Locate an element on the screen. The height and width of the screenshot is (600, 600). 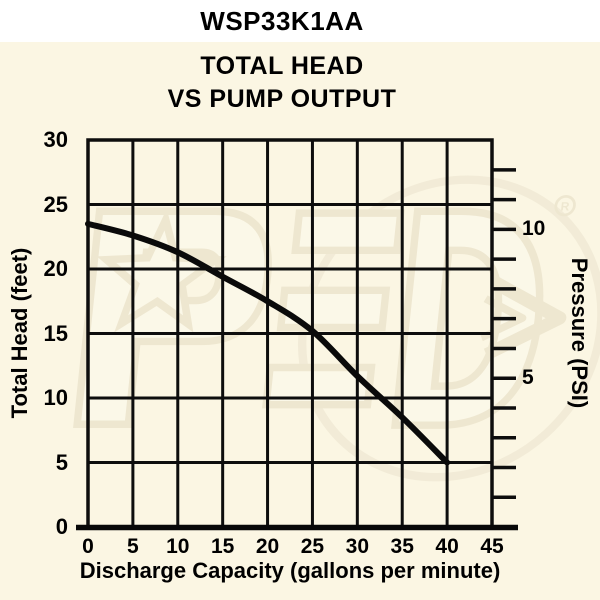
x-axis-tick-label: 35 is located at coordinates (402, 546).